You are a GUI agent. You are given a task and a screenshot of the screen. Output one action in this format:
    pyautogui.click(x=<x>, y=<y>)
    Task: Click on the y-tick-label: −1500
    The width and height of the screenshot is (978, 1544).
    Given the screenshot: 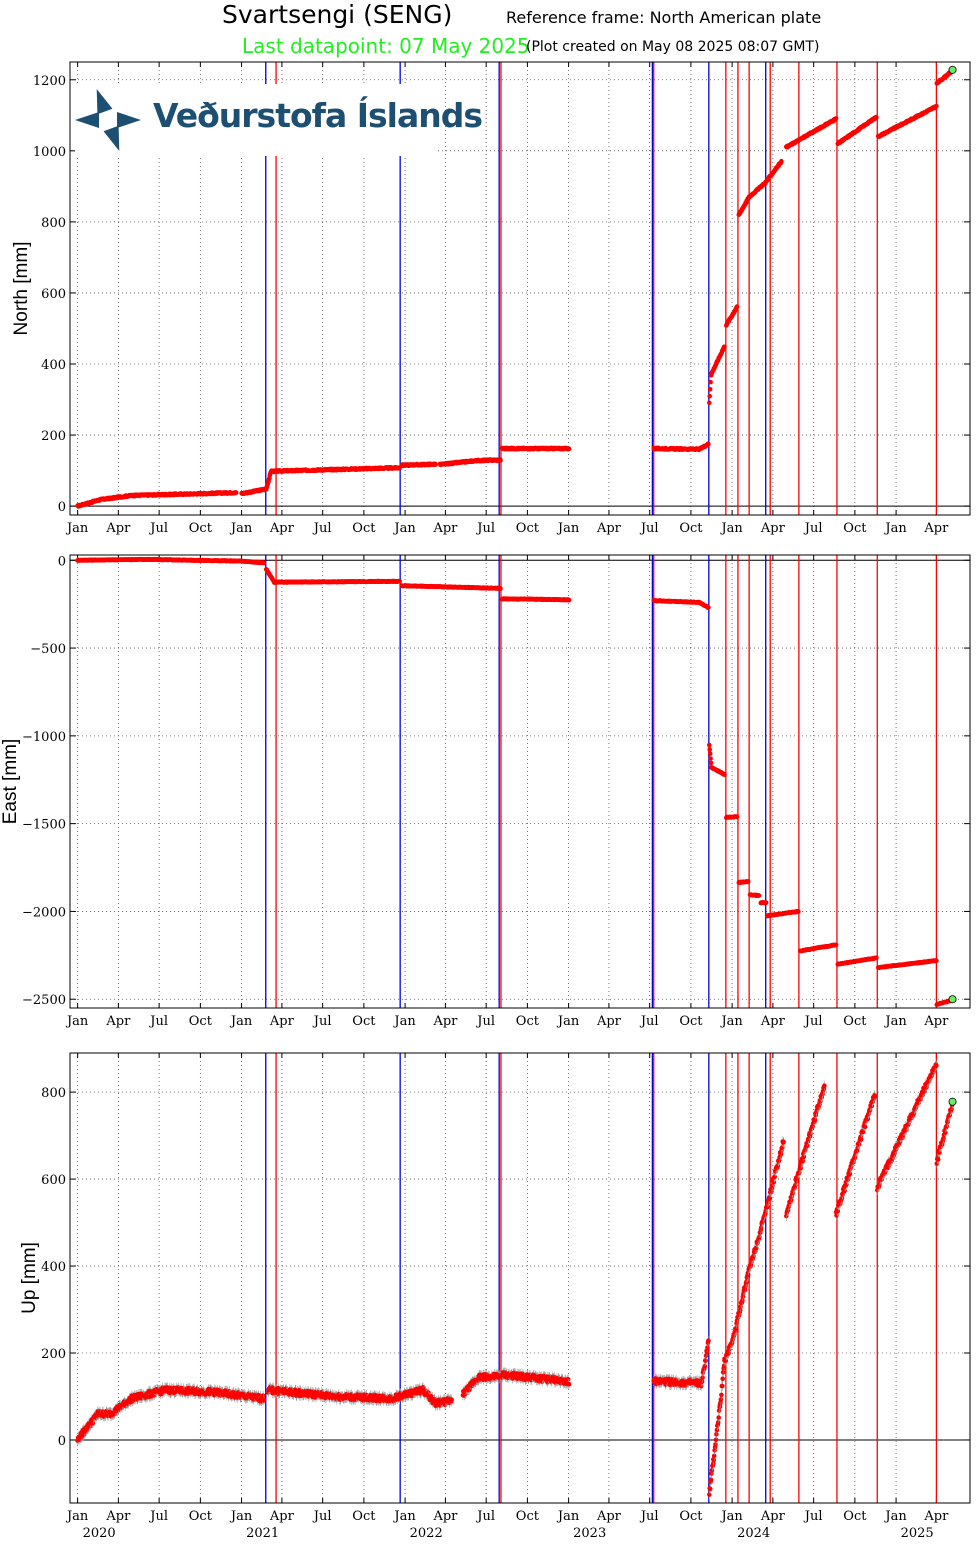 What is the action you would take?
    pyautogui.click(x=44, y=825)
    